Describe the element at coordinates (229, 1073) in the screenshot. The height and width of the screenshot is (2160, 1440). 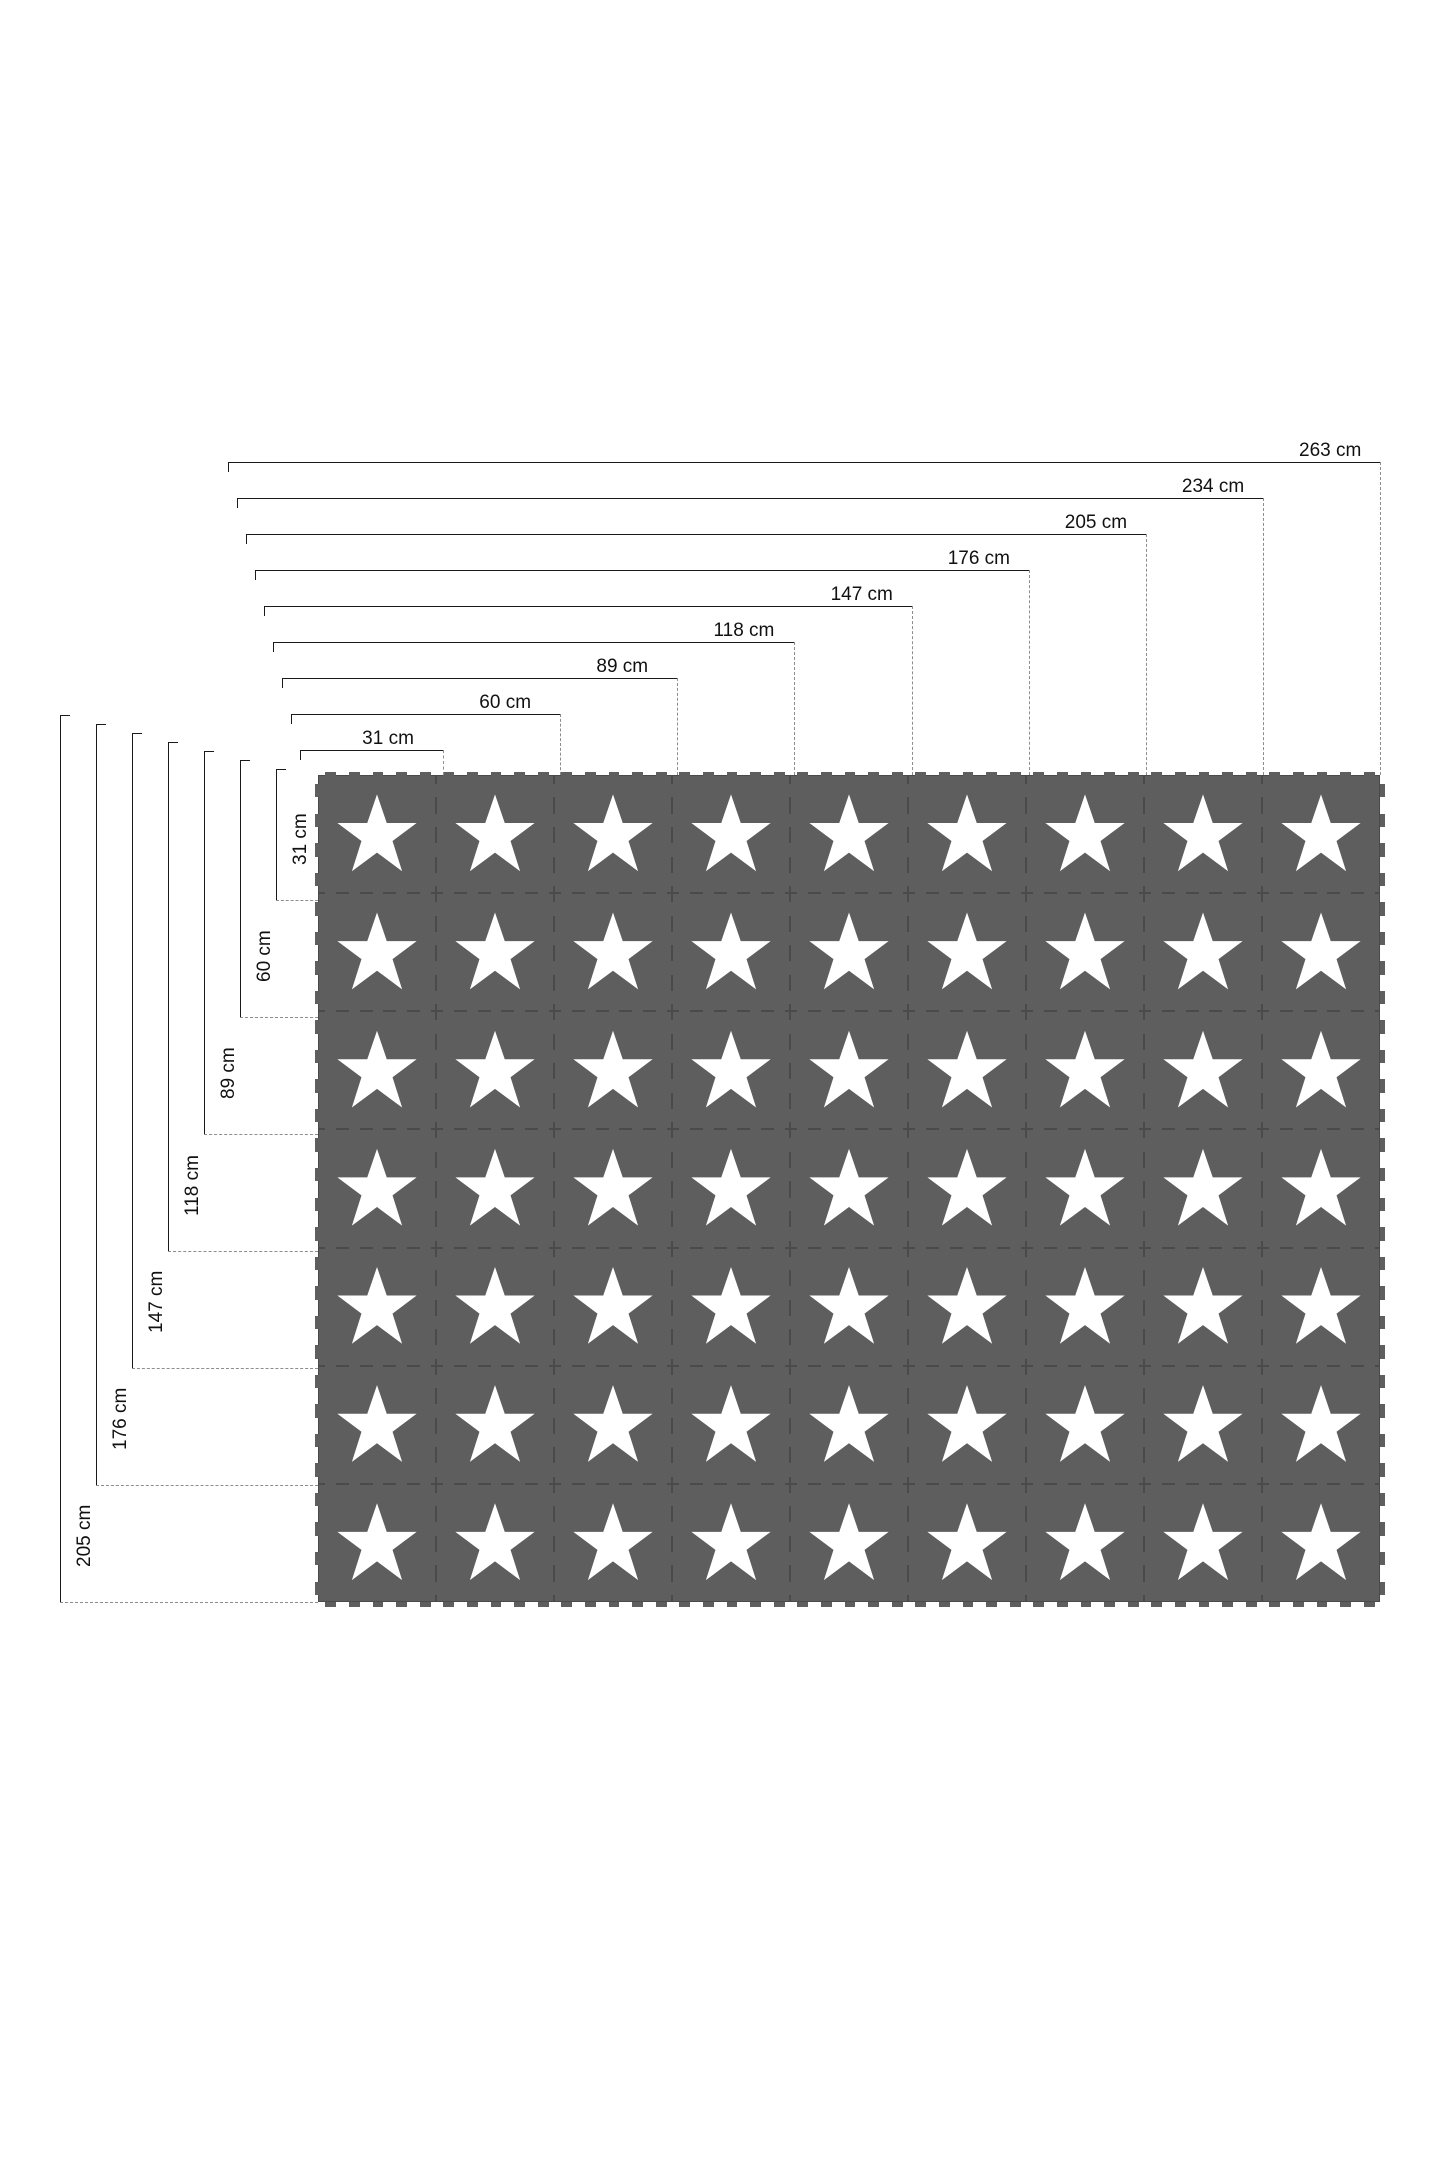
I see `dimension-label-height-89: 89 cm` at that location.